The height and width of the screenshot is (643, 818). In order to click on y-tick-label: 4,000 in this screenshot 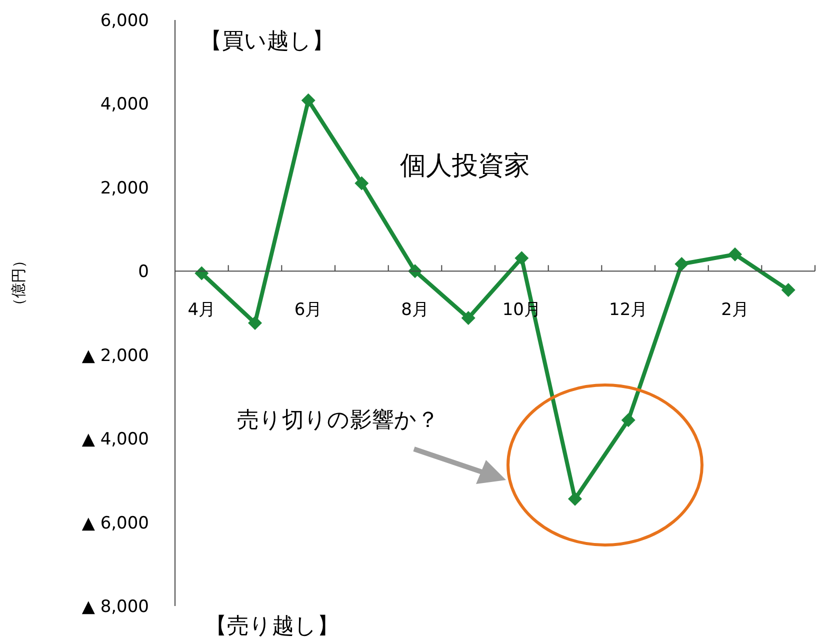, I will do `click(124, 104)`.